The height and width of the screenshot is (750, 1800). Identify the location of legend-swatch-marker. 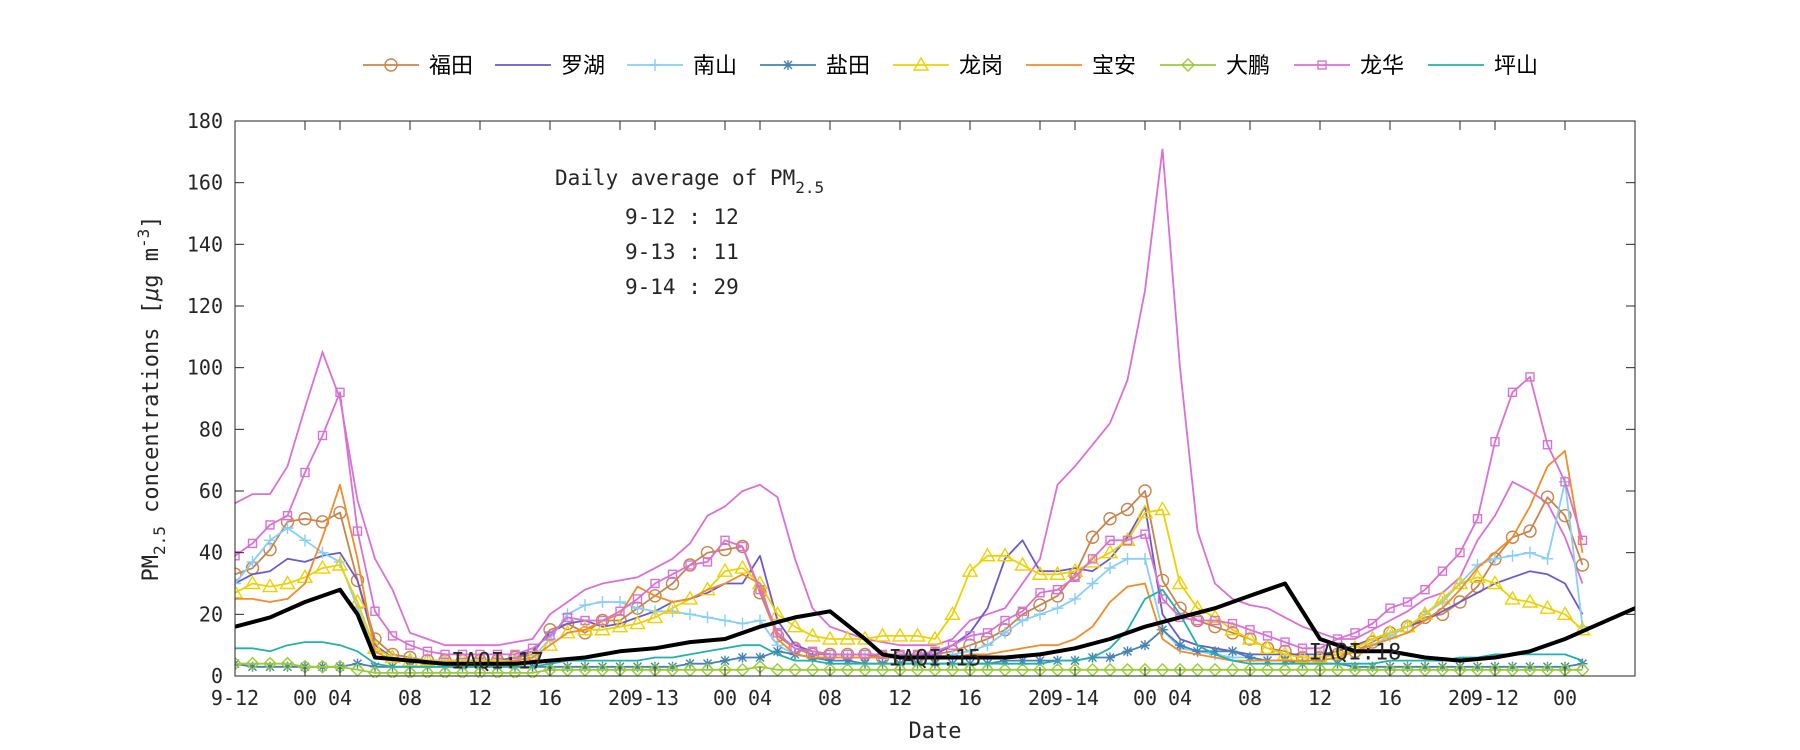
(1322, 65).